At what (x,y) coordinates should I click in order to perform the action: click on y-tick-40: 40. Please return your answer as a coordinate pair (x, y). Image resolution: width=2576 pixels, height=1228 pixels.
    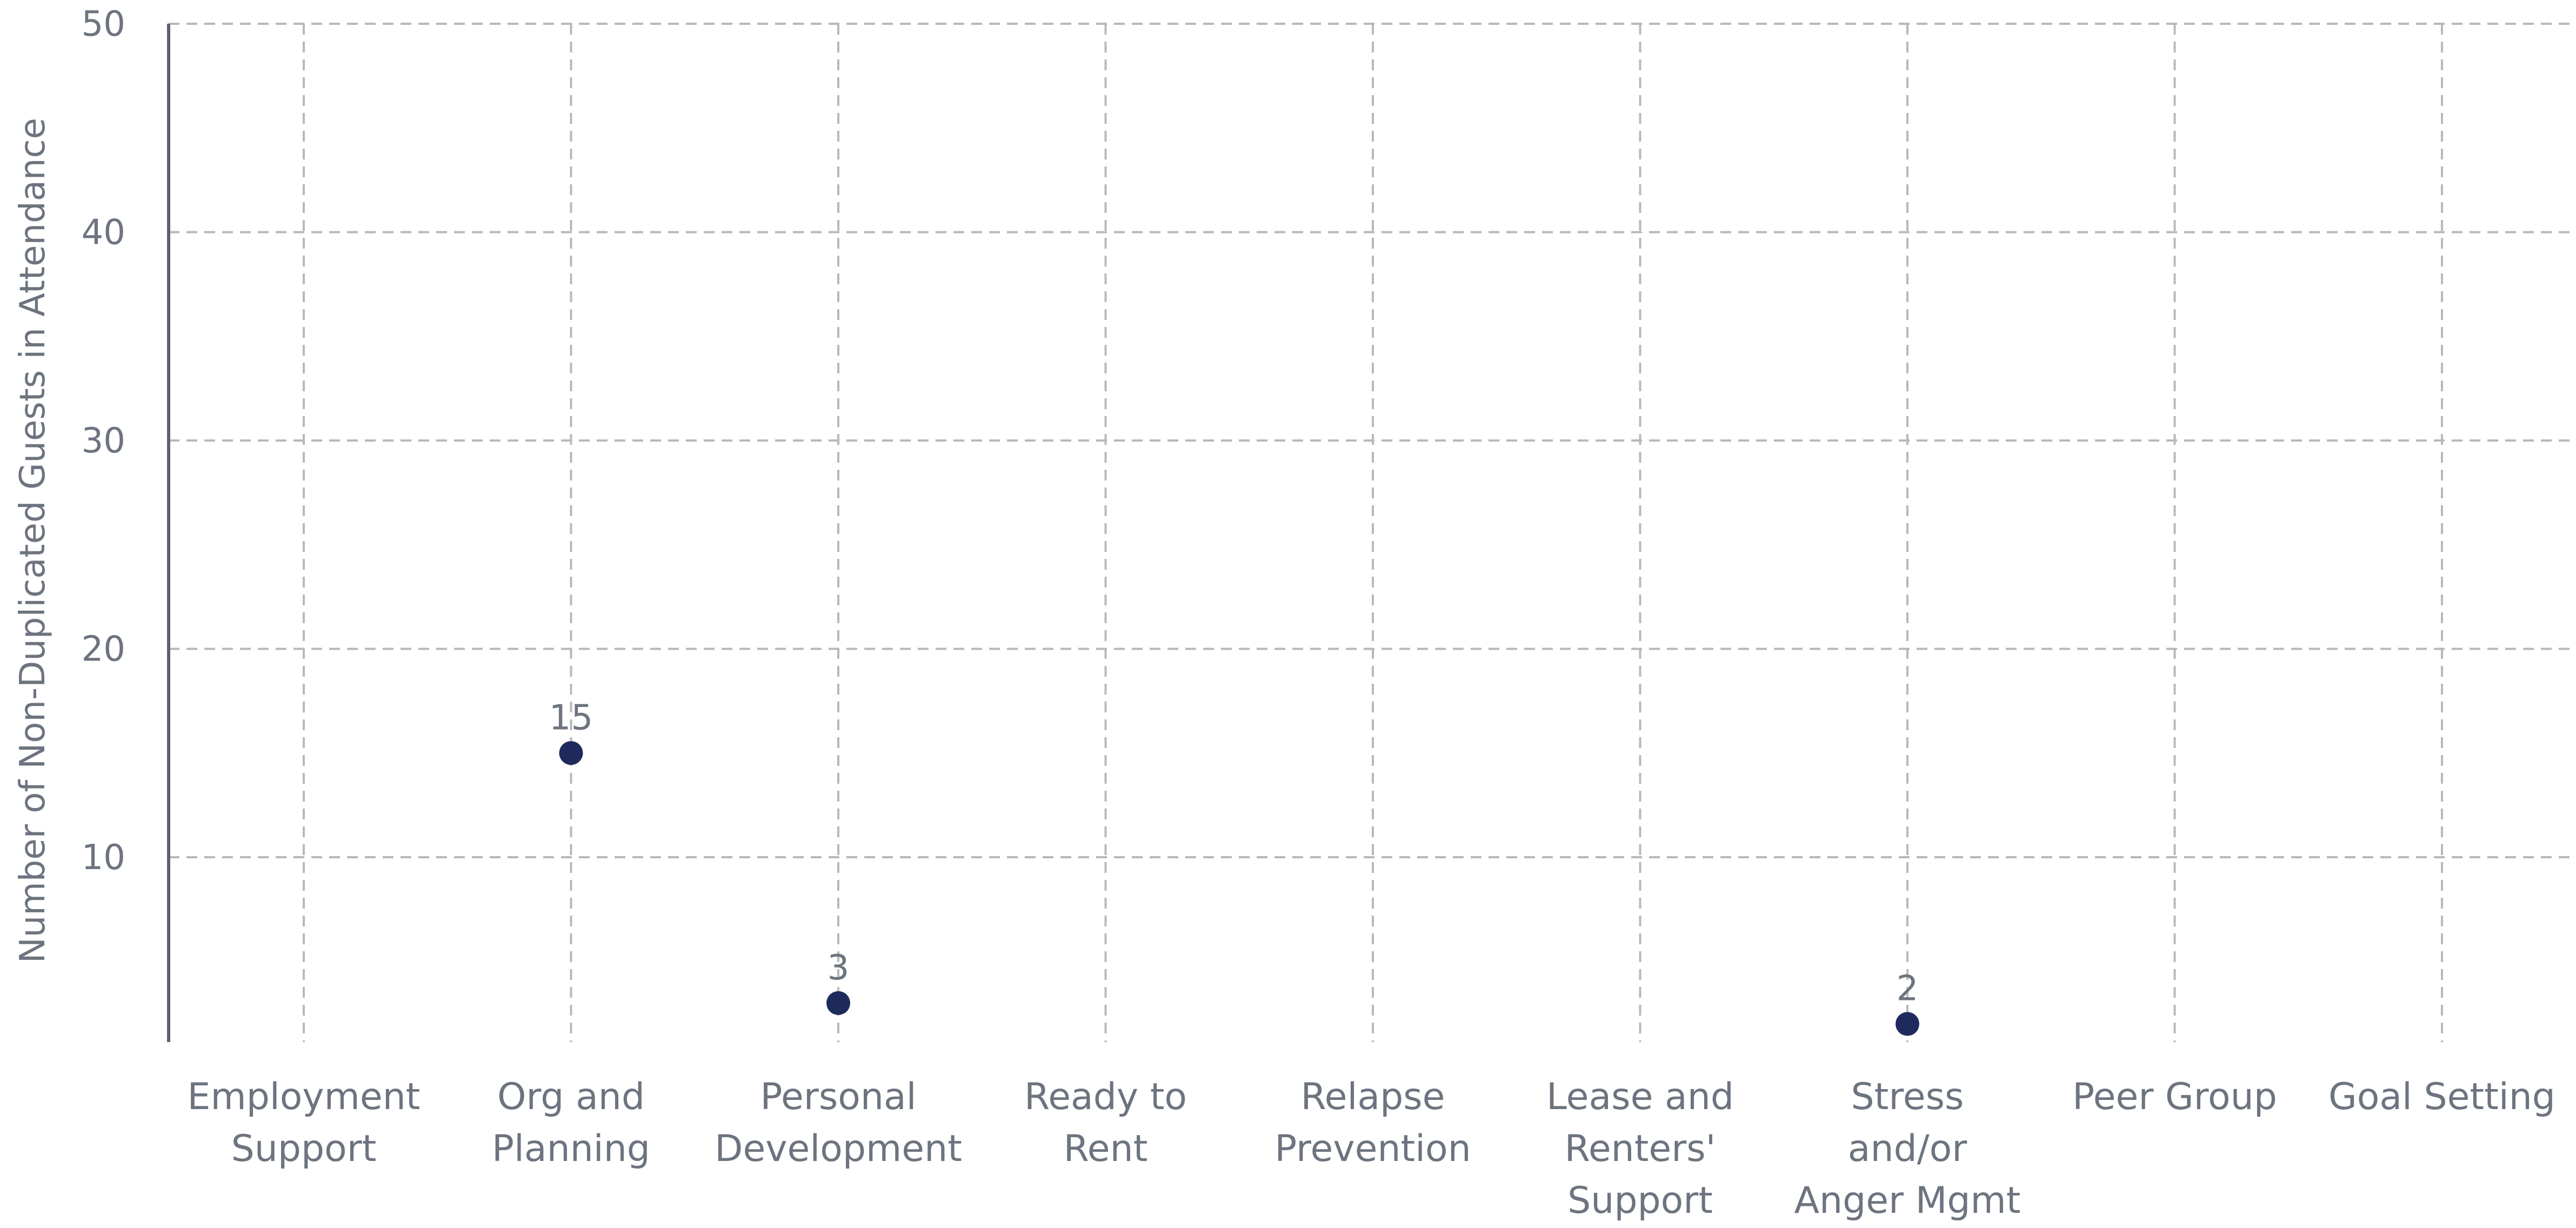
    Looking at the image, I should click on (103, 233).